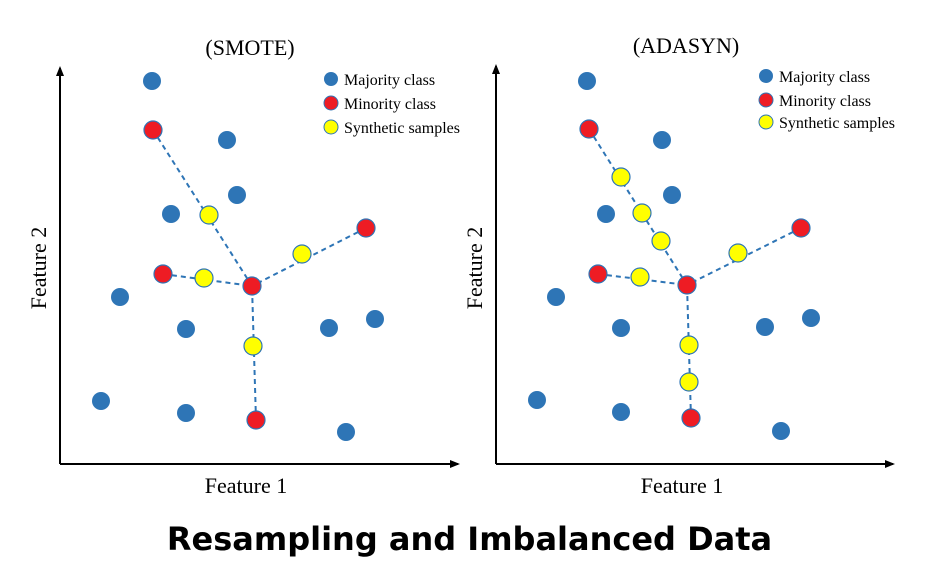 Image resolution: width=939 pixels, height=568 pixels. I want to click on synthetic-points-adasyn, so click(679, 279).